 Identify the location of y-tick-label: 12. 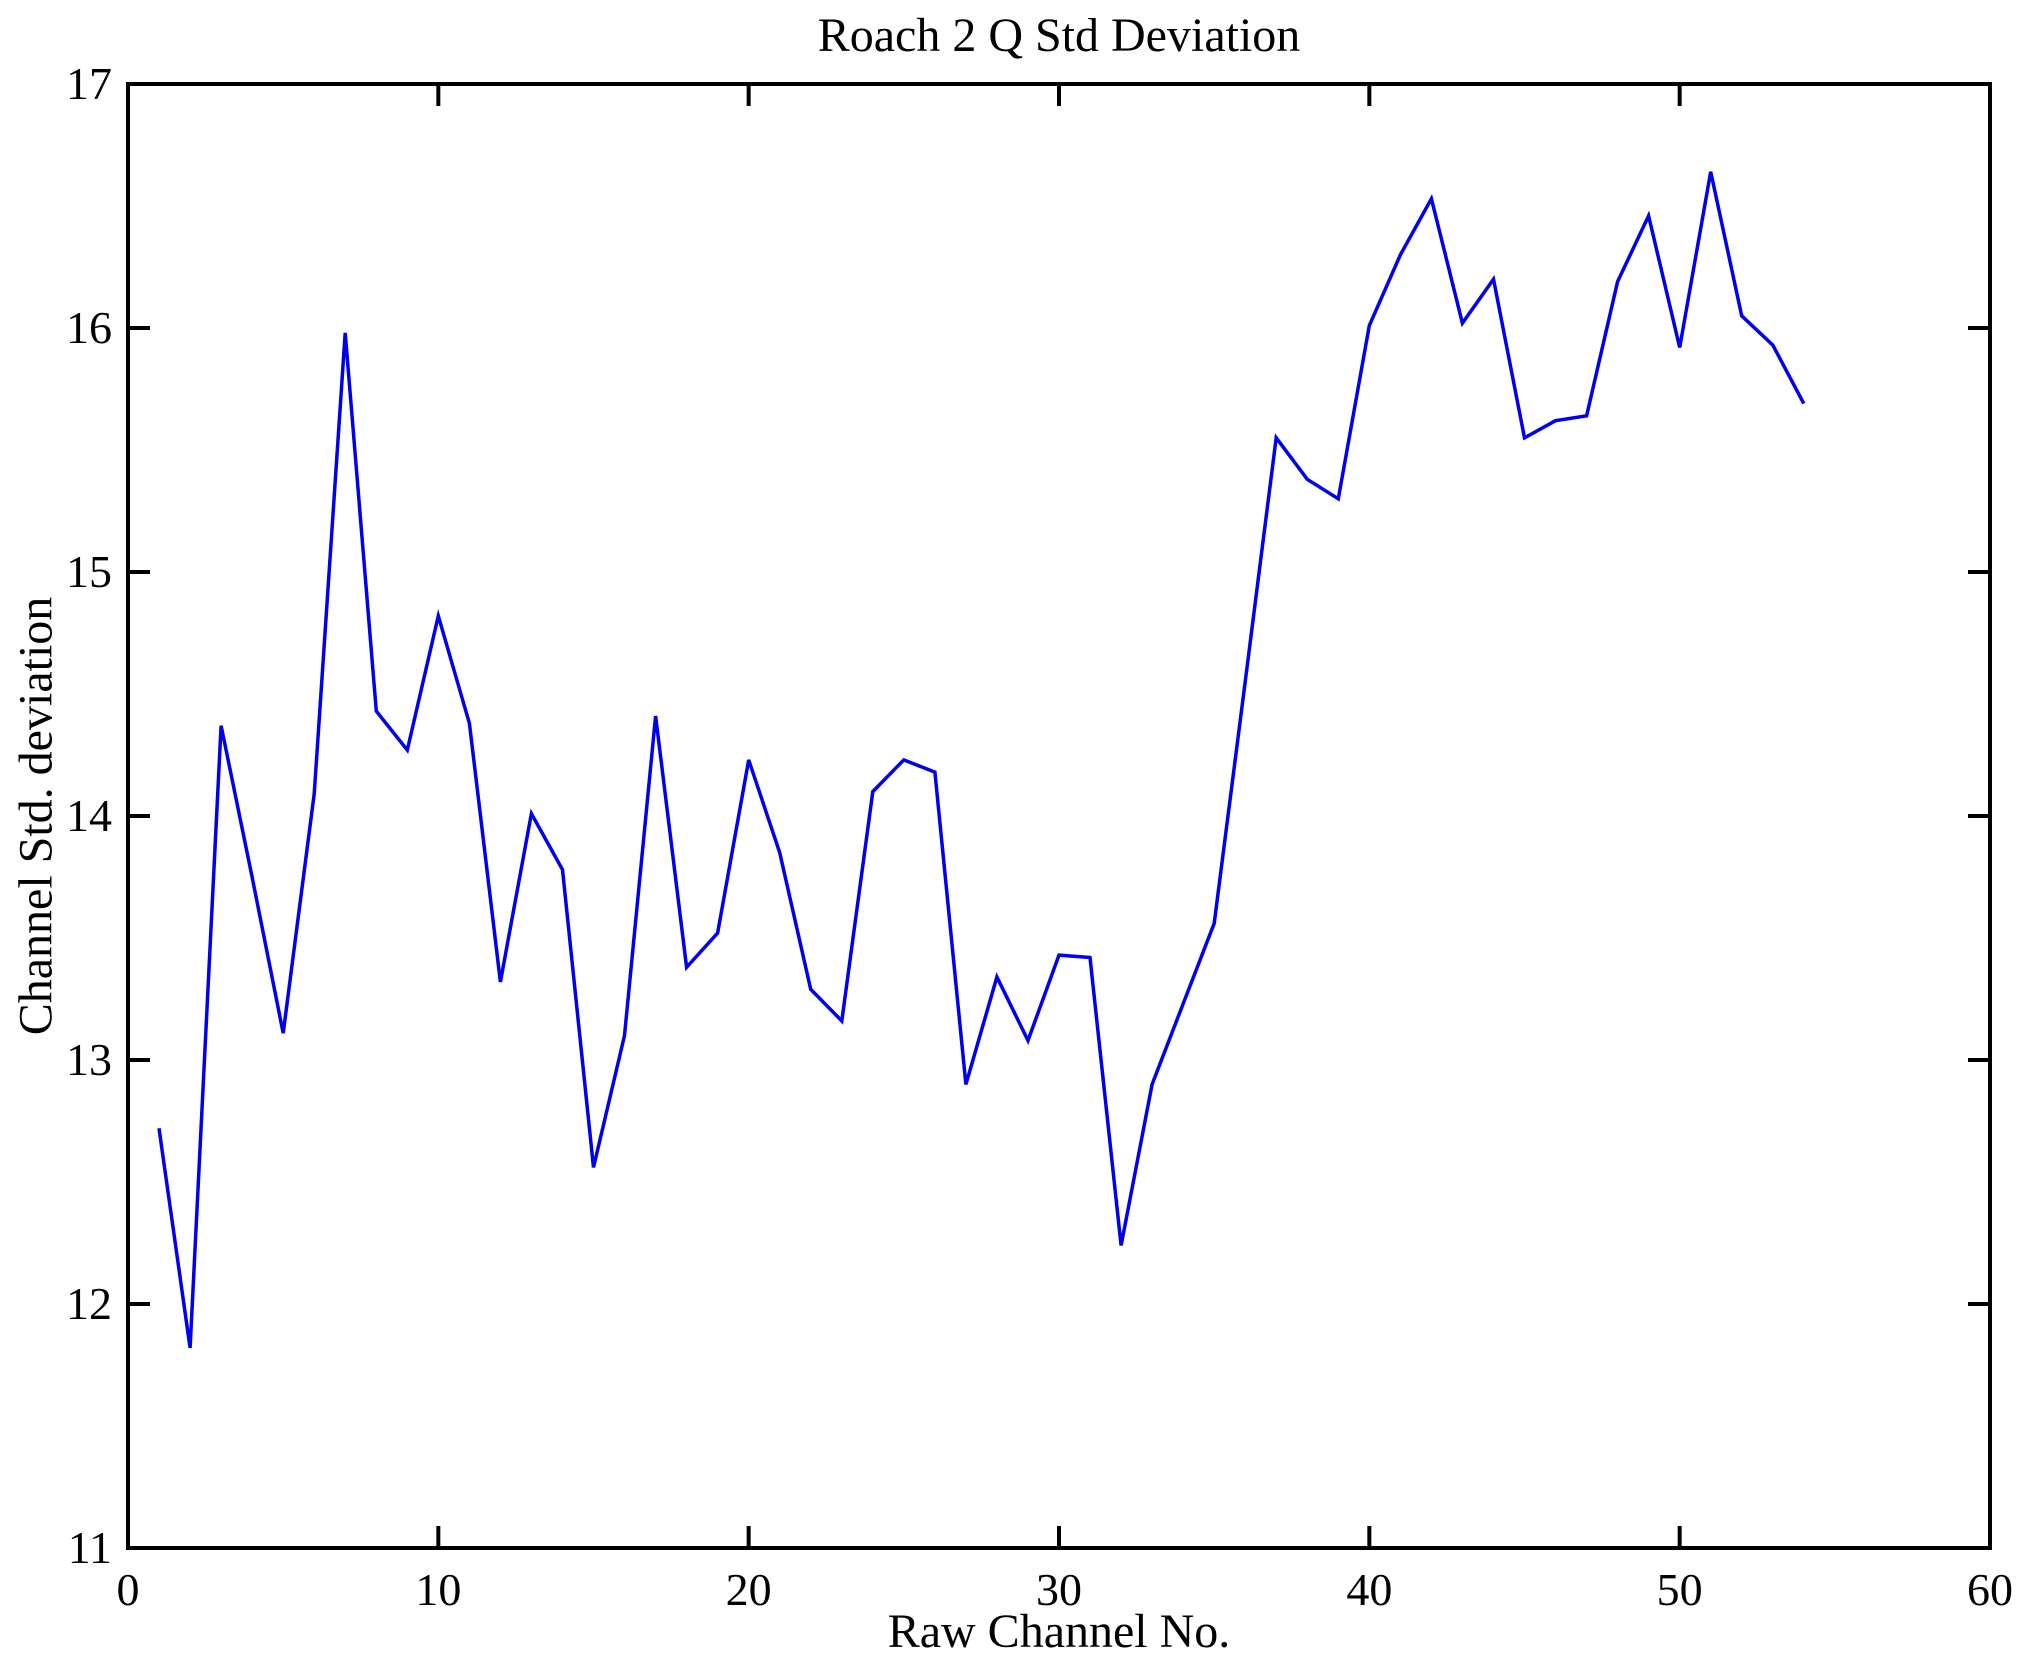
(89, 1303).